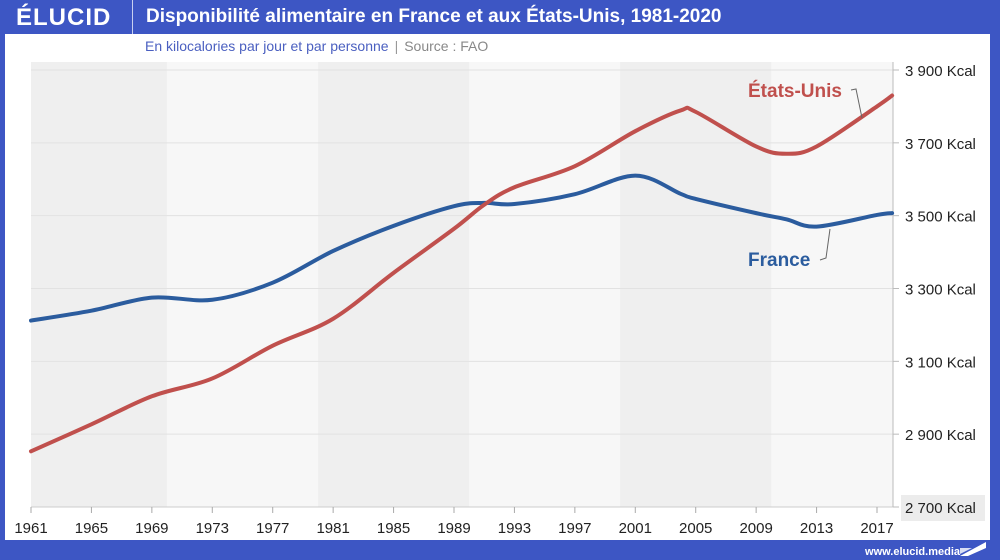  I want to click on y-tick-label: 3 900 Kcal, so click(940, 71).